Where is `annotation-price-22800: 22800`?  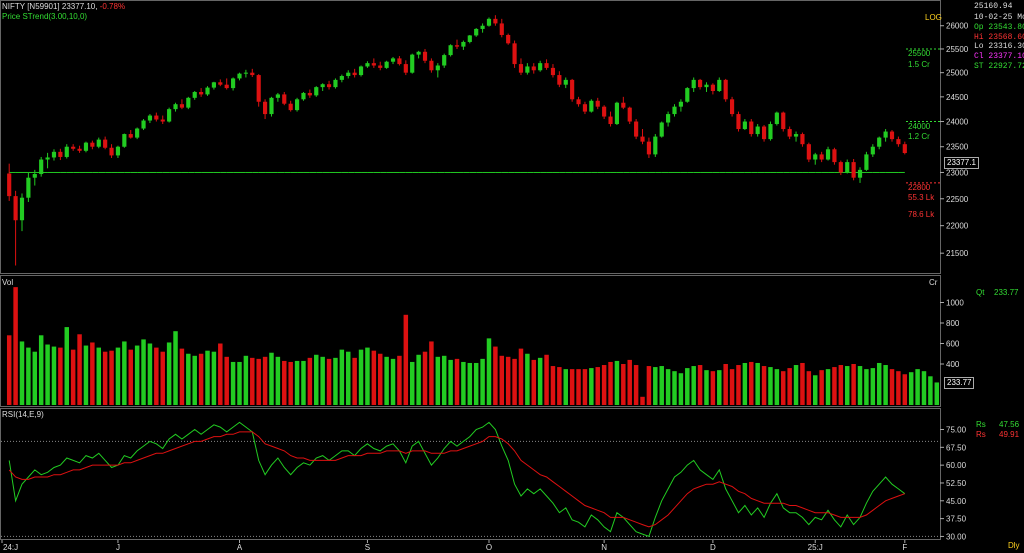
annotation-price-22800: 22800 is located at coordinates (919, 187).